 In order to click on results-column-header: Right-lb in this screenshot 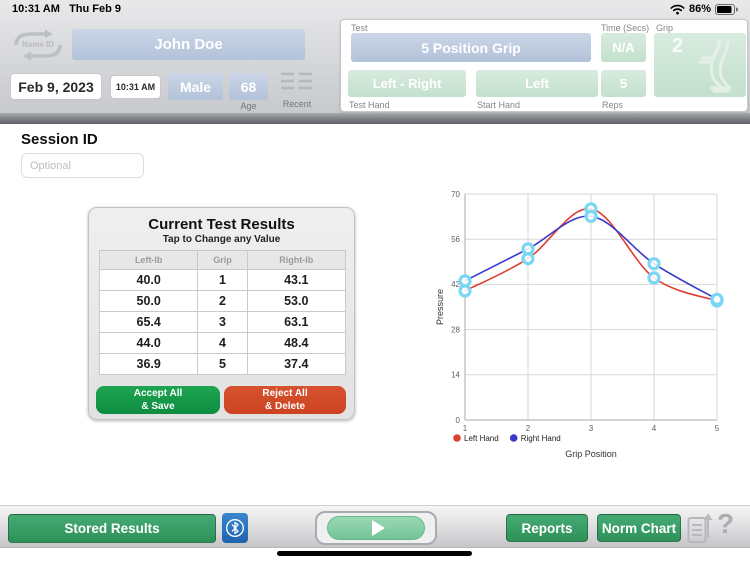, I will do `click(296, 260)`.